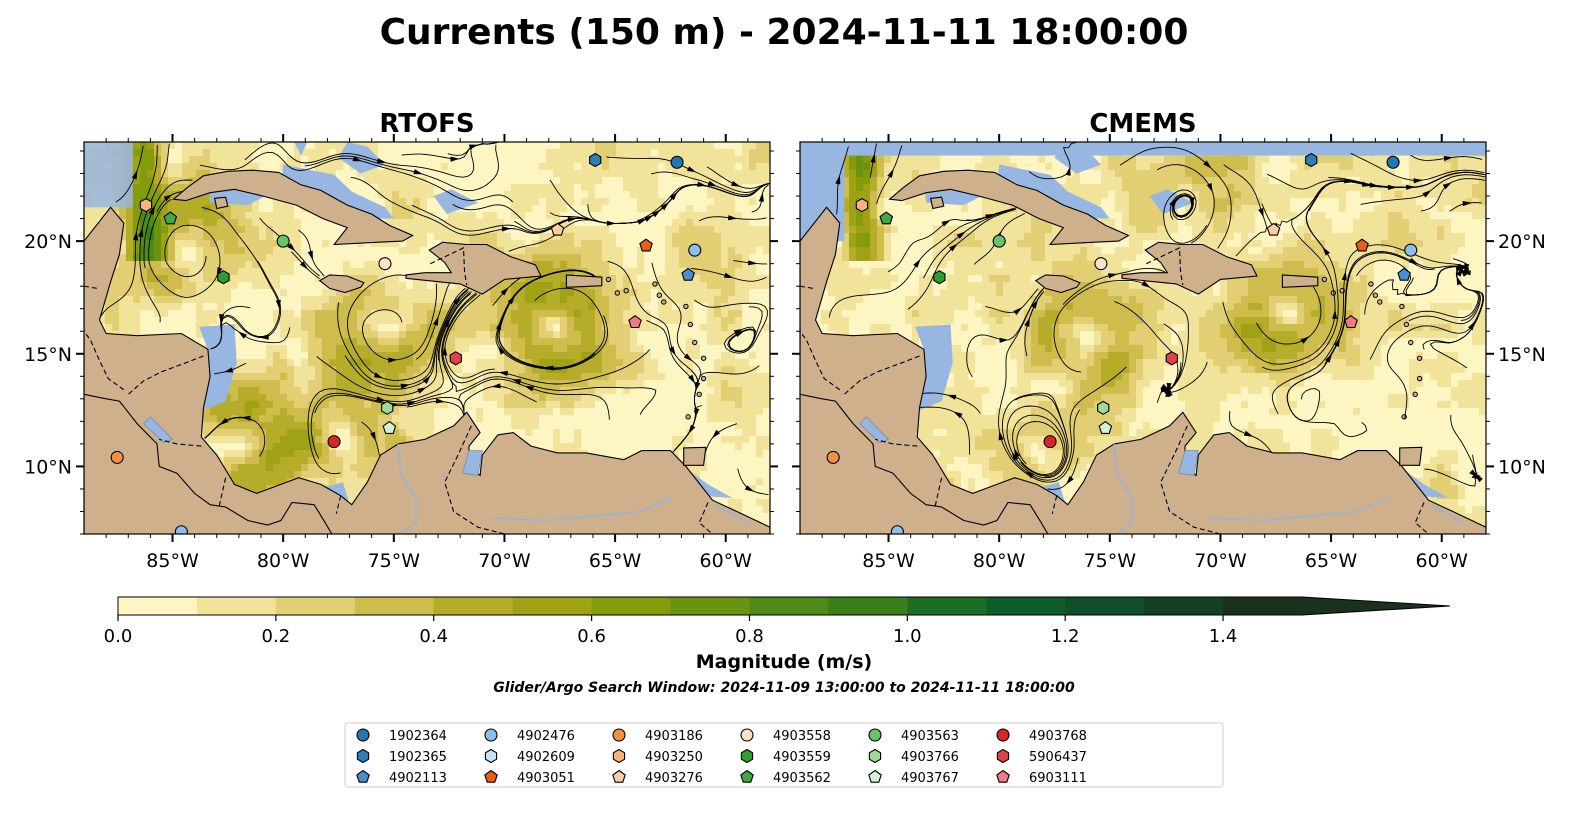  Describe the element at coordinates (695, 456) in the screenshot. I see `land-trinidad` at that location.